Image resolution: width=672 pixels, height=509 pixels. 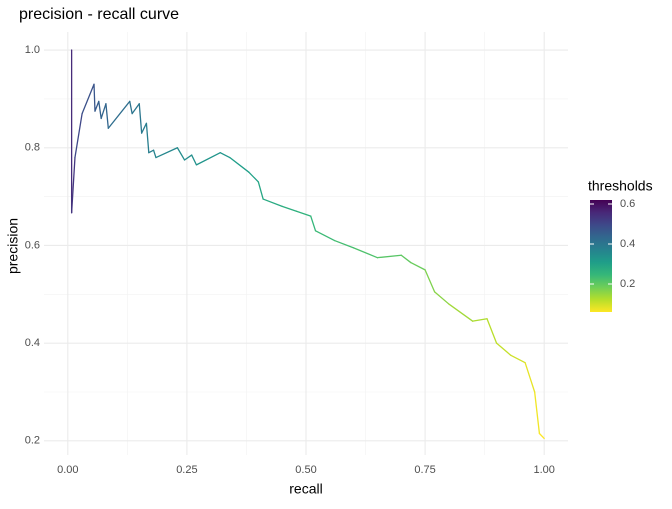 I want to click on x-tick-label: 0.25, so click(x=186, y=470).